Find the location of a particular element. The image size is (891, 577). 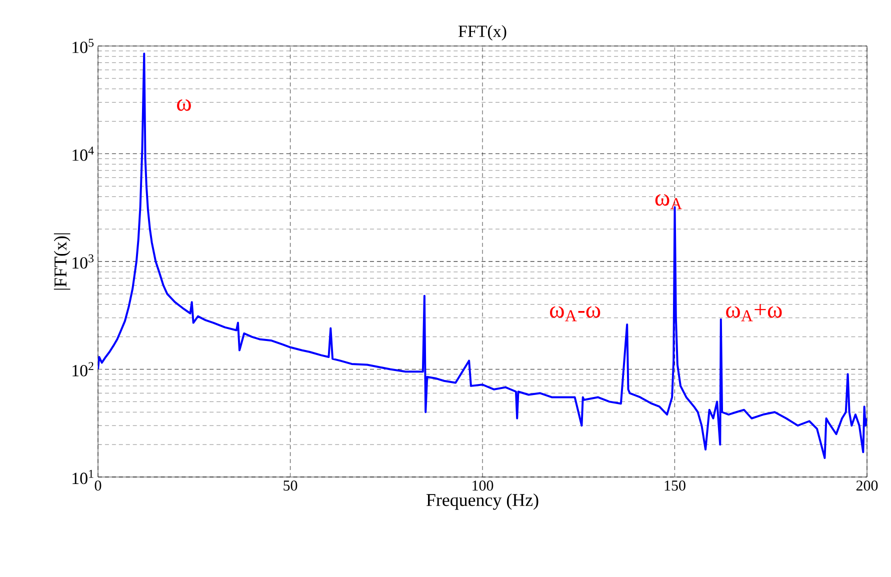

x-axis-title: Frequency (Hz) is located at coordinates (482, 501).